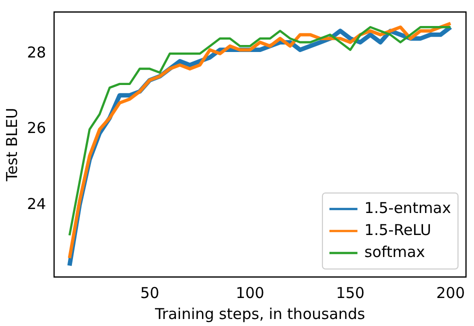 The image size is (474, 326). I want to click on y-axis-title: Test BLEU, so click(11, 145).